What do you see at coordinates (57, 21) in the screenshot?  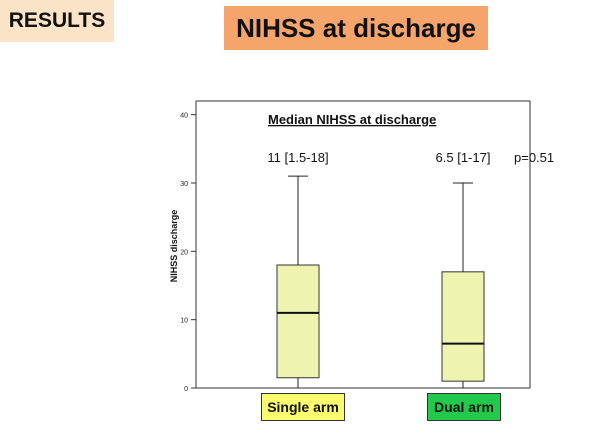 I see `results-tag: RESULTS` at bounding box center [57, 21].